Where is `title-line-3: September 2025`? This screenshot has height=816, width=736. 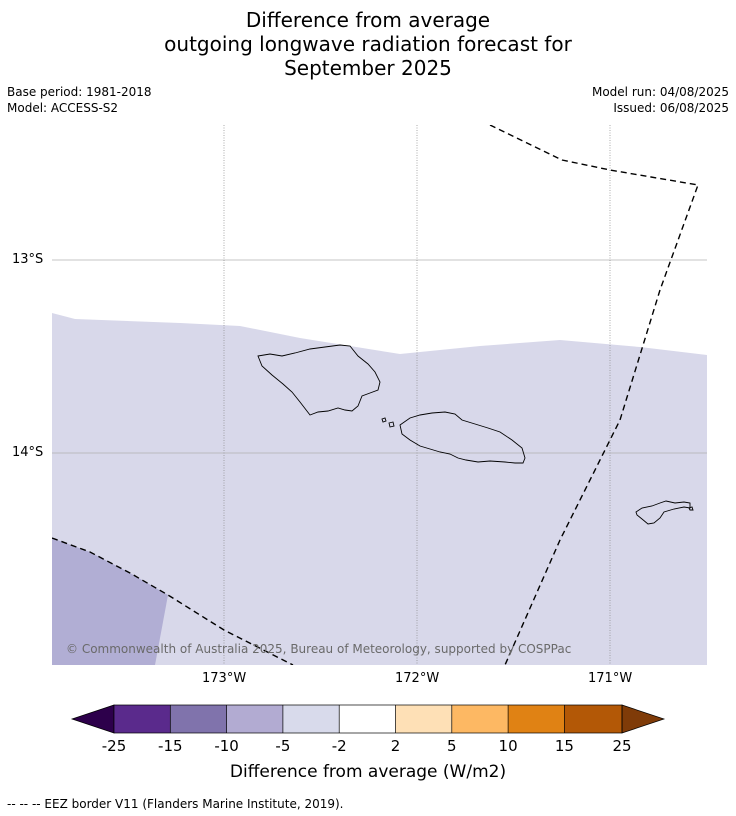
title-line-3: September 2025 is located at coordinates (368, 68).